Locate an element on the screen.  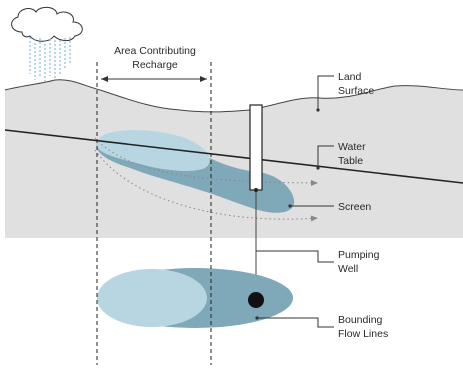
leader-pumping-well is located at coordinates (295, 256).